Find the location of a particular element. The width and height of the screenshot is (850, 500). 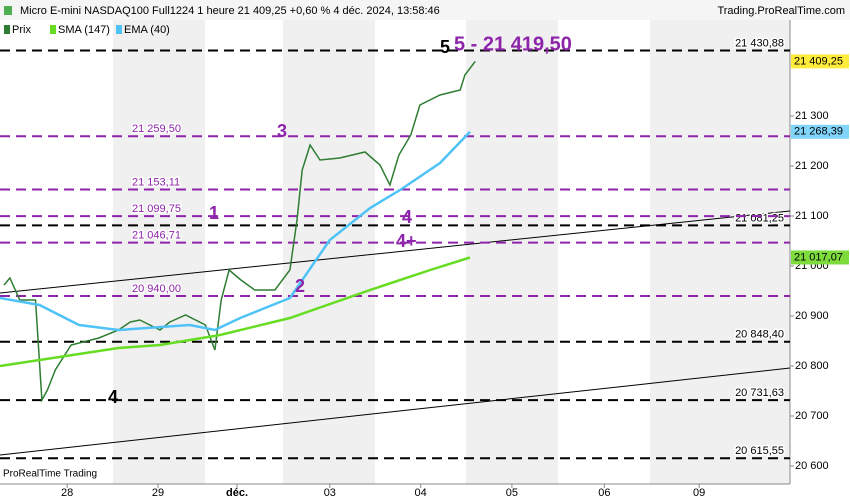

level-label: 21 259,50 is located at coordinates (156, 129).